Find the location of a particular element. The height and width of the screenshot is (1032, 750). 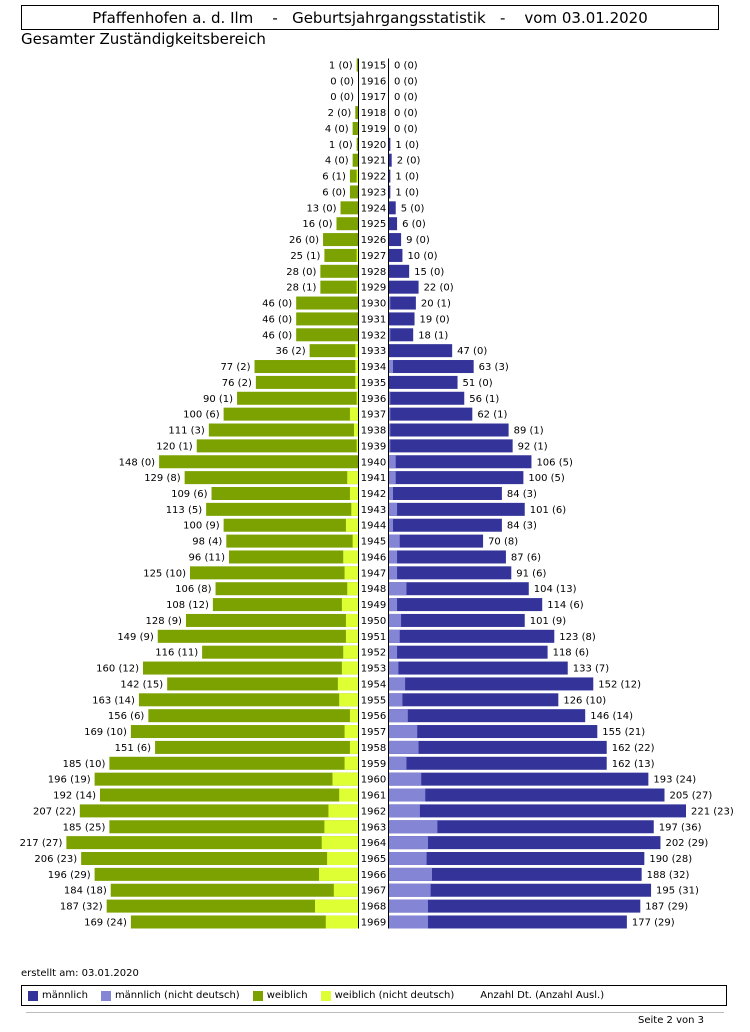

data-label-female: 0 (0) is located at coordinates (342, 81).